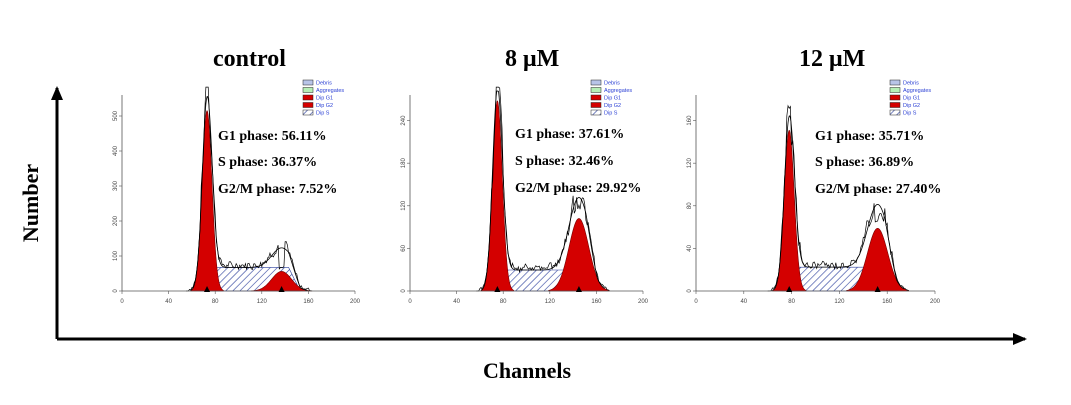  What do you see at coordinates (878, 189) in the screenshot?
I see `phase-stat-label: G2/M phase: 27.40%` at bounding box center [878, 189].